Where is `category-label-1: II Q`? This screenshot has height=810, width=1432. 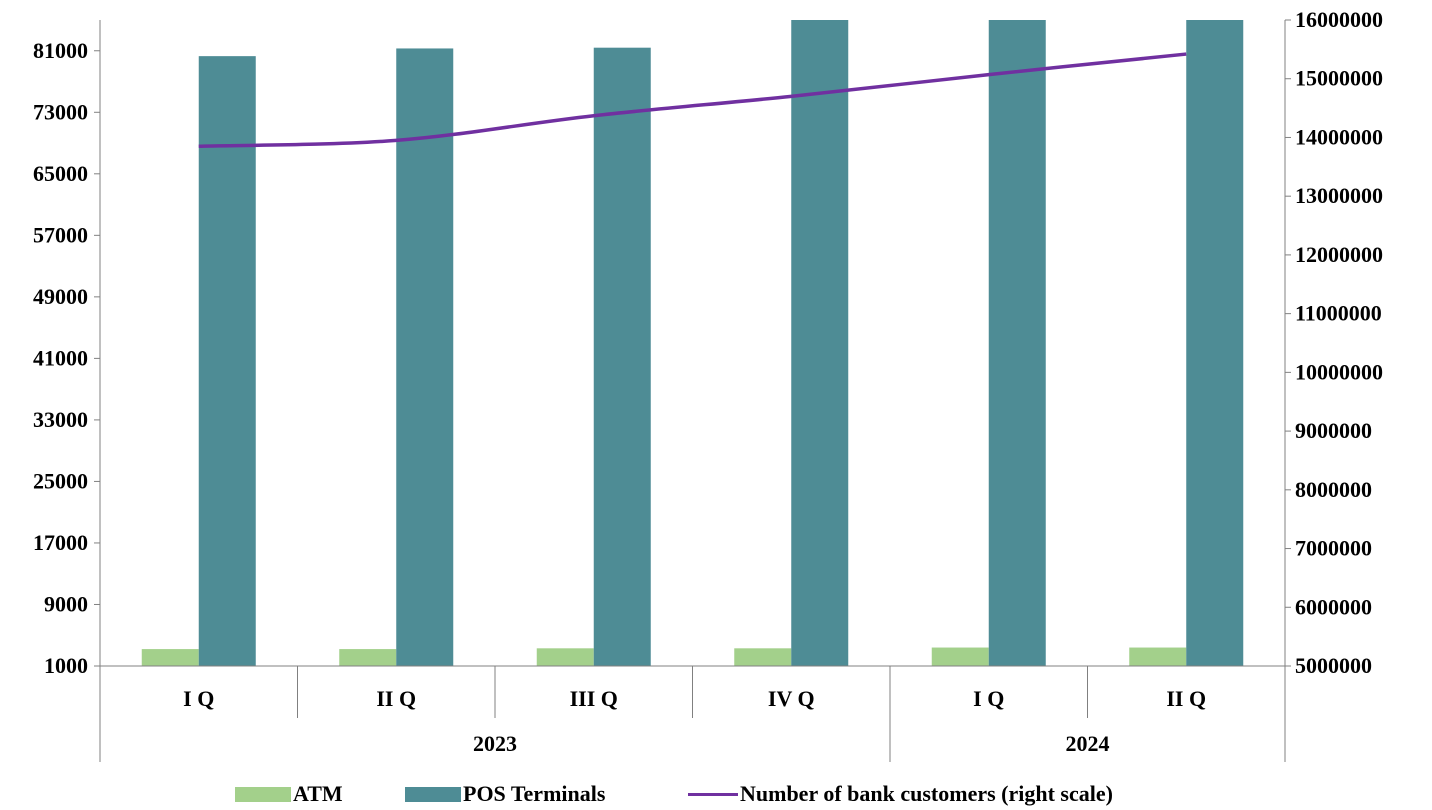 category-label-1: II Q is located at coordinates (396, 698).